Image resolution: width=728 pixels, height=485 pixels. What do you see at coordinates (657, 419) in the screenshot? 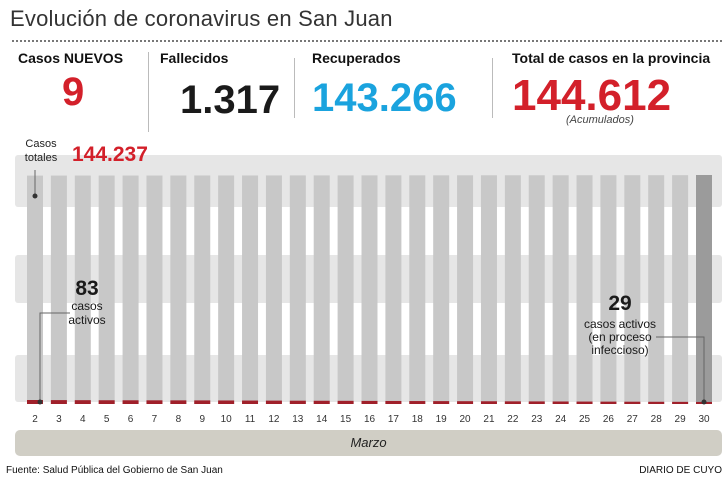
I see `x-tick-label: 28` at bounding box center [657, 419].